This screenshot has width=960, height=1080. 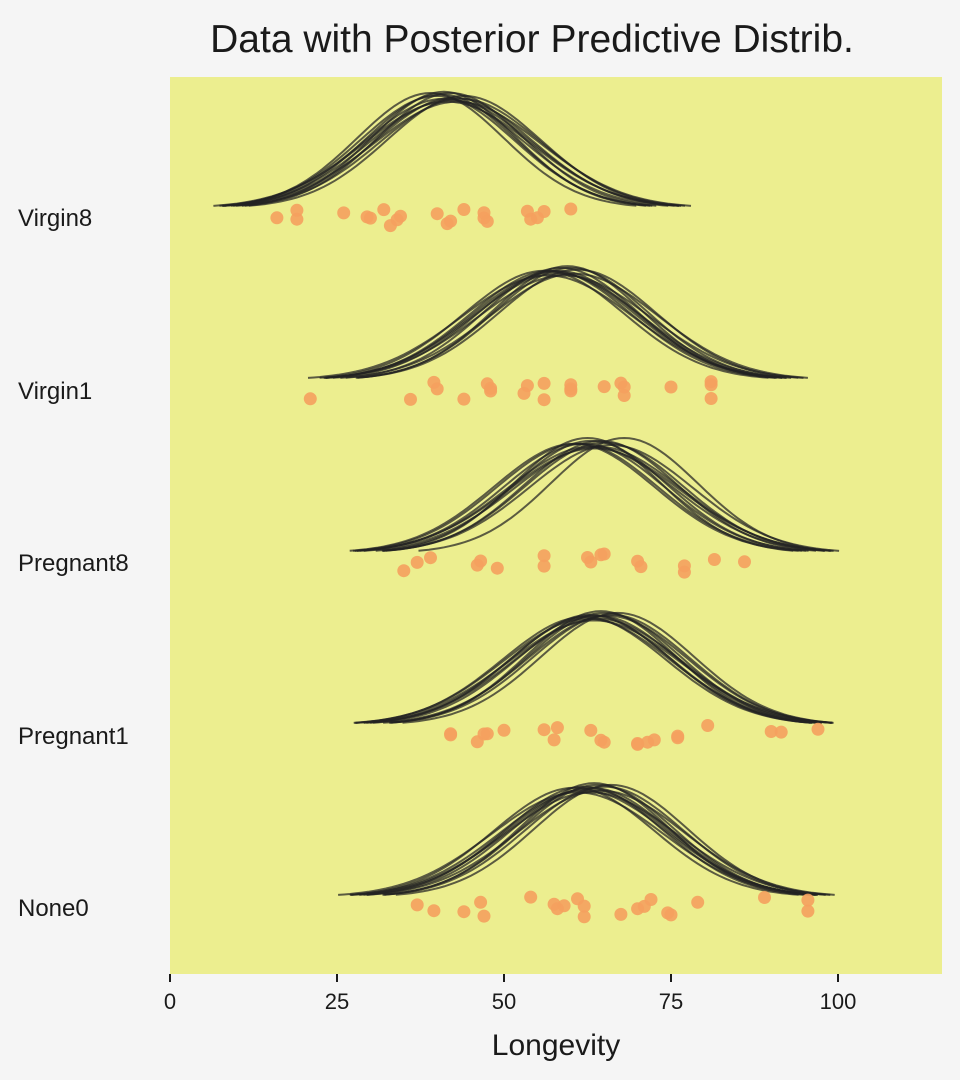 What do you see at coordinates (504, 1001) in the screenshot?
I see `x-tick-label: 50` at bounding box center [504, 1001].